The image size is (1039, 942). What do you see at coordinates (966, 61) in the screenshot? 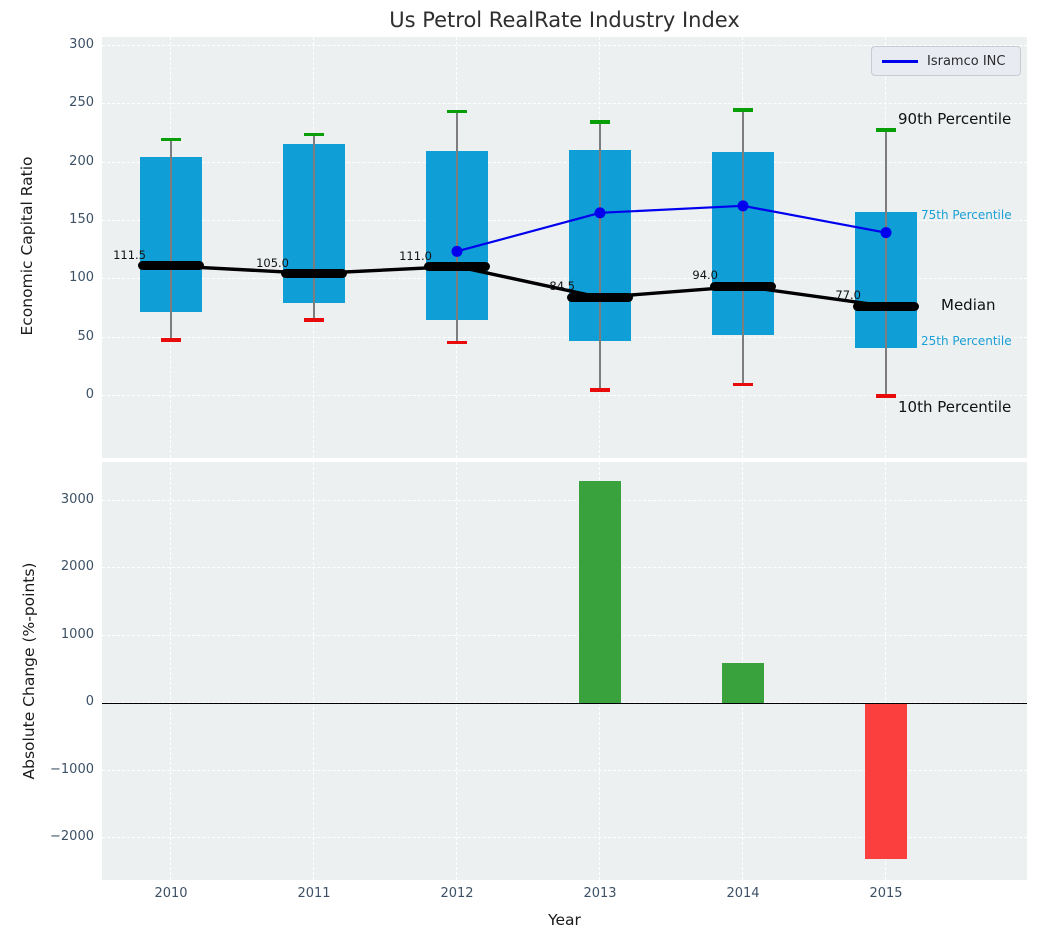
I see `legend-label: Isramco INC` at bounding box center [966, 61].